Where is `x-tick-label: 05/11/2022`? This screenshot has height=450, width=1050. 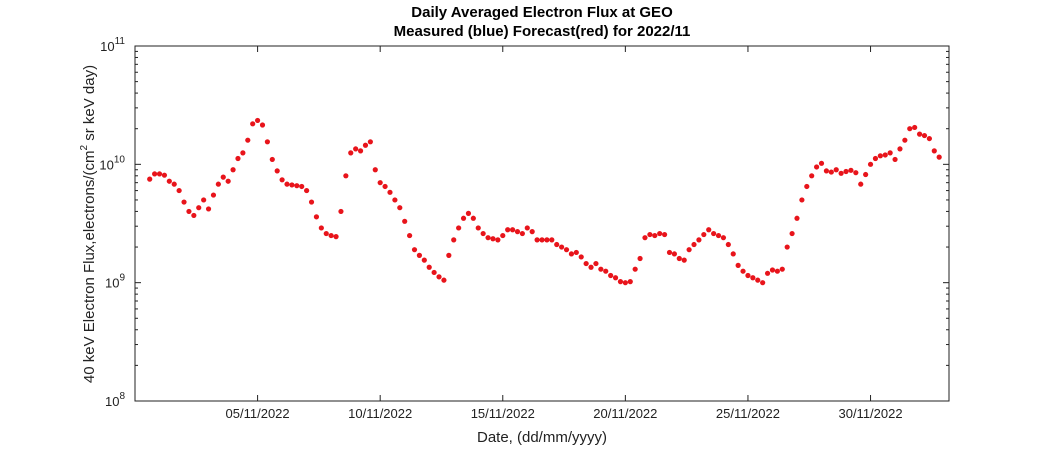
x-tick-label: 05/11/2022 is located at coordinates (258, 413).